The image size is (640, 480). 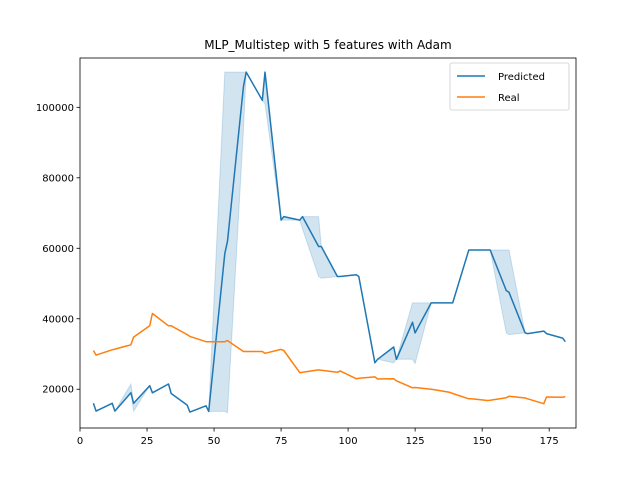 I want to click on x-axis: 0 25 50 75 100 125 150 175, so click(x=318, y=437).